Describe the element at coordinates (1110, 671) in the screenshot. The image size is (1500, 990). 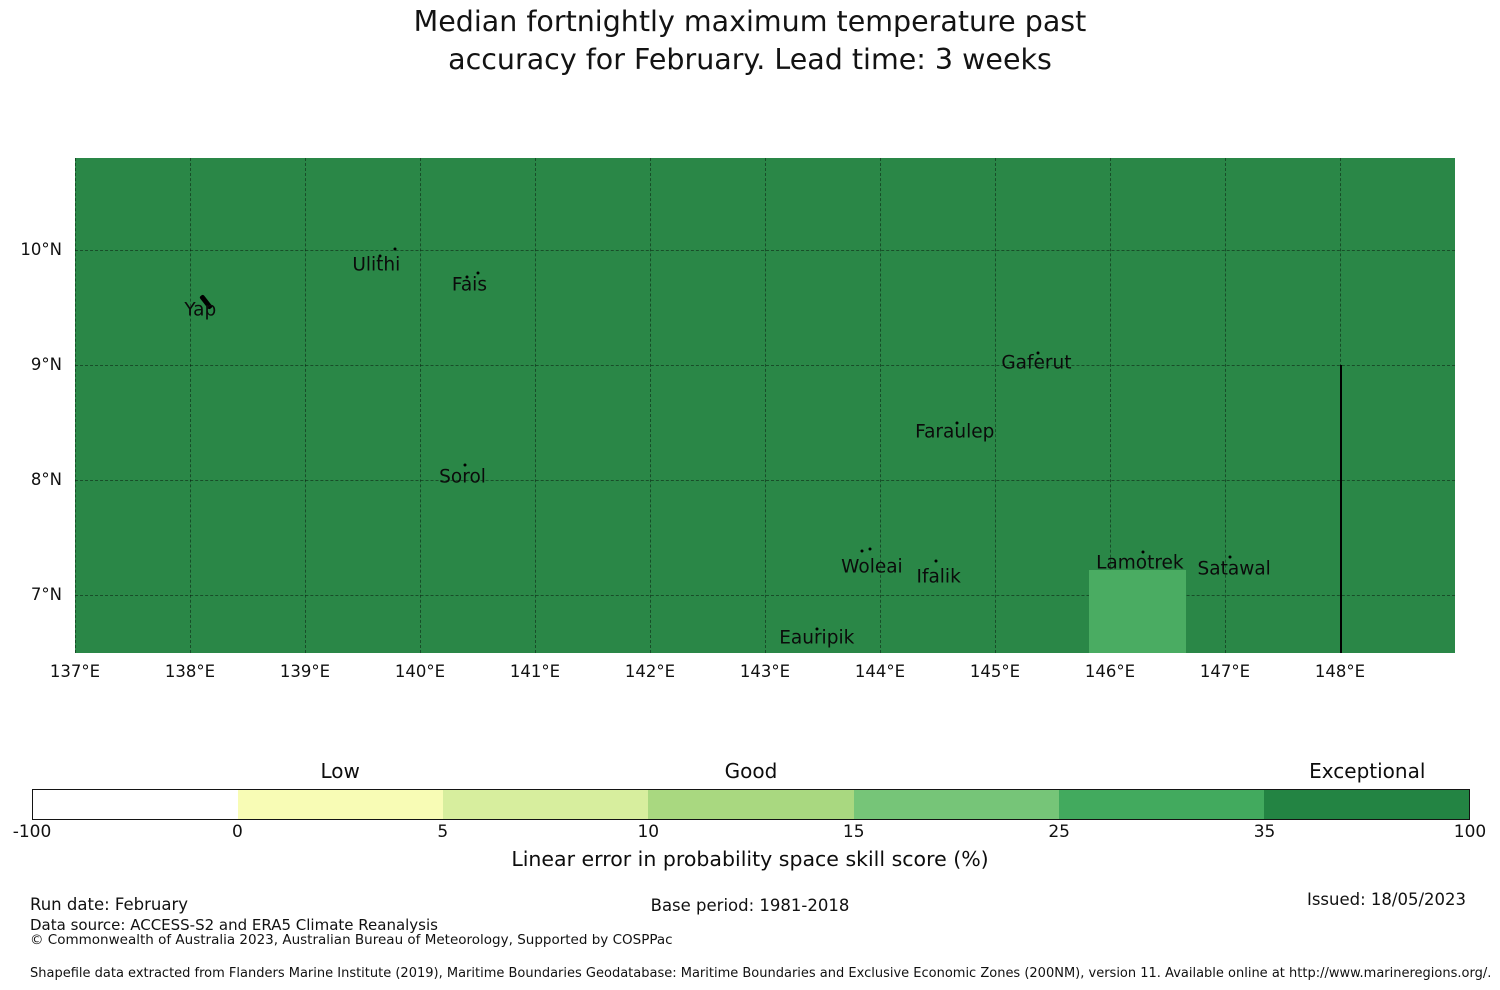
I see `x-tick-146e: 146°E` at that location.